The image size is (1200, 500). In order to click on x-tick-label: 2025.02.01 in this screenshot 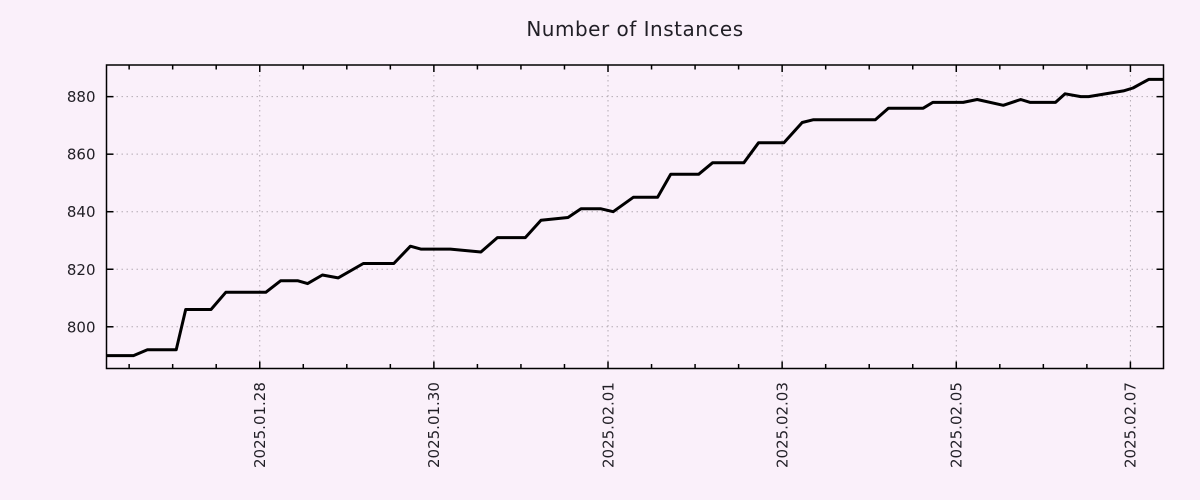, I will do `click(608, 425)`.